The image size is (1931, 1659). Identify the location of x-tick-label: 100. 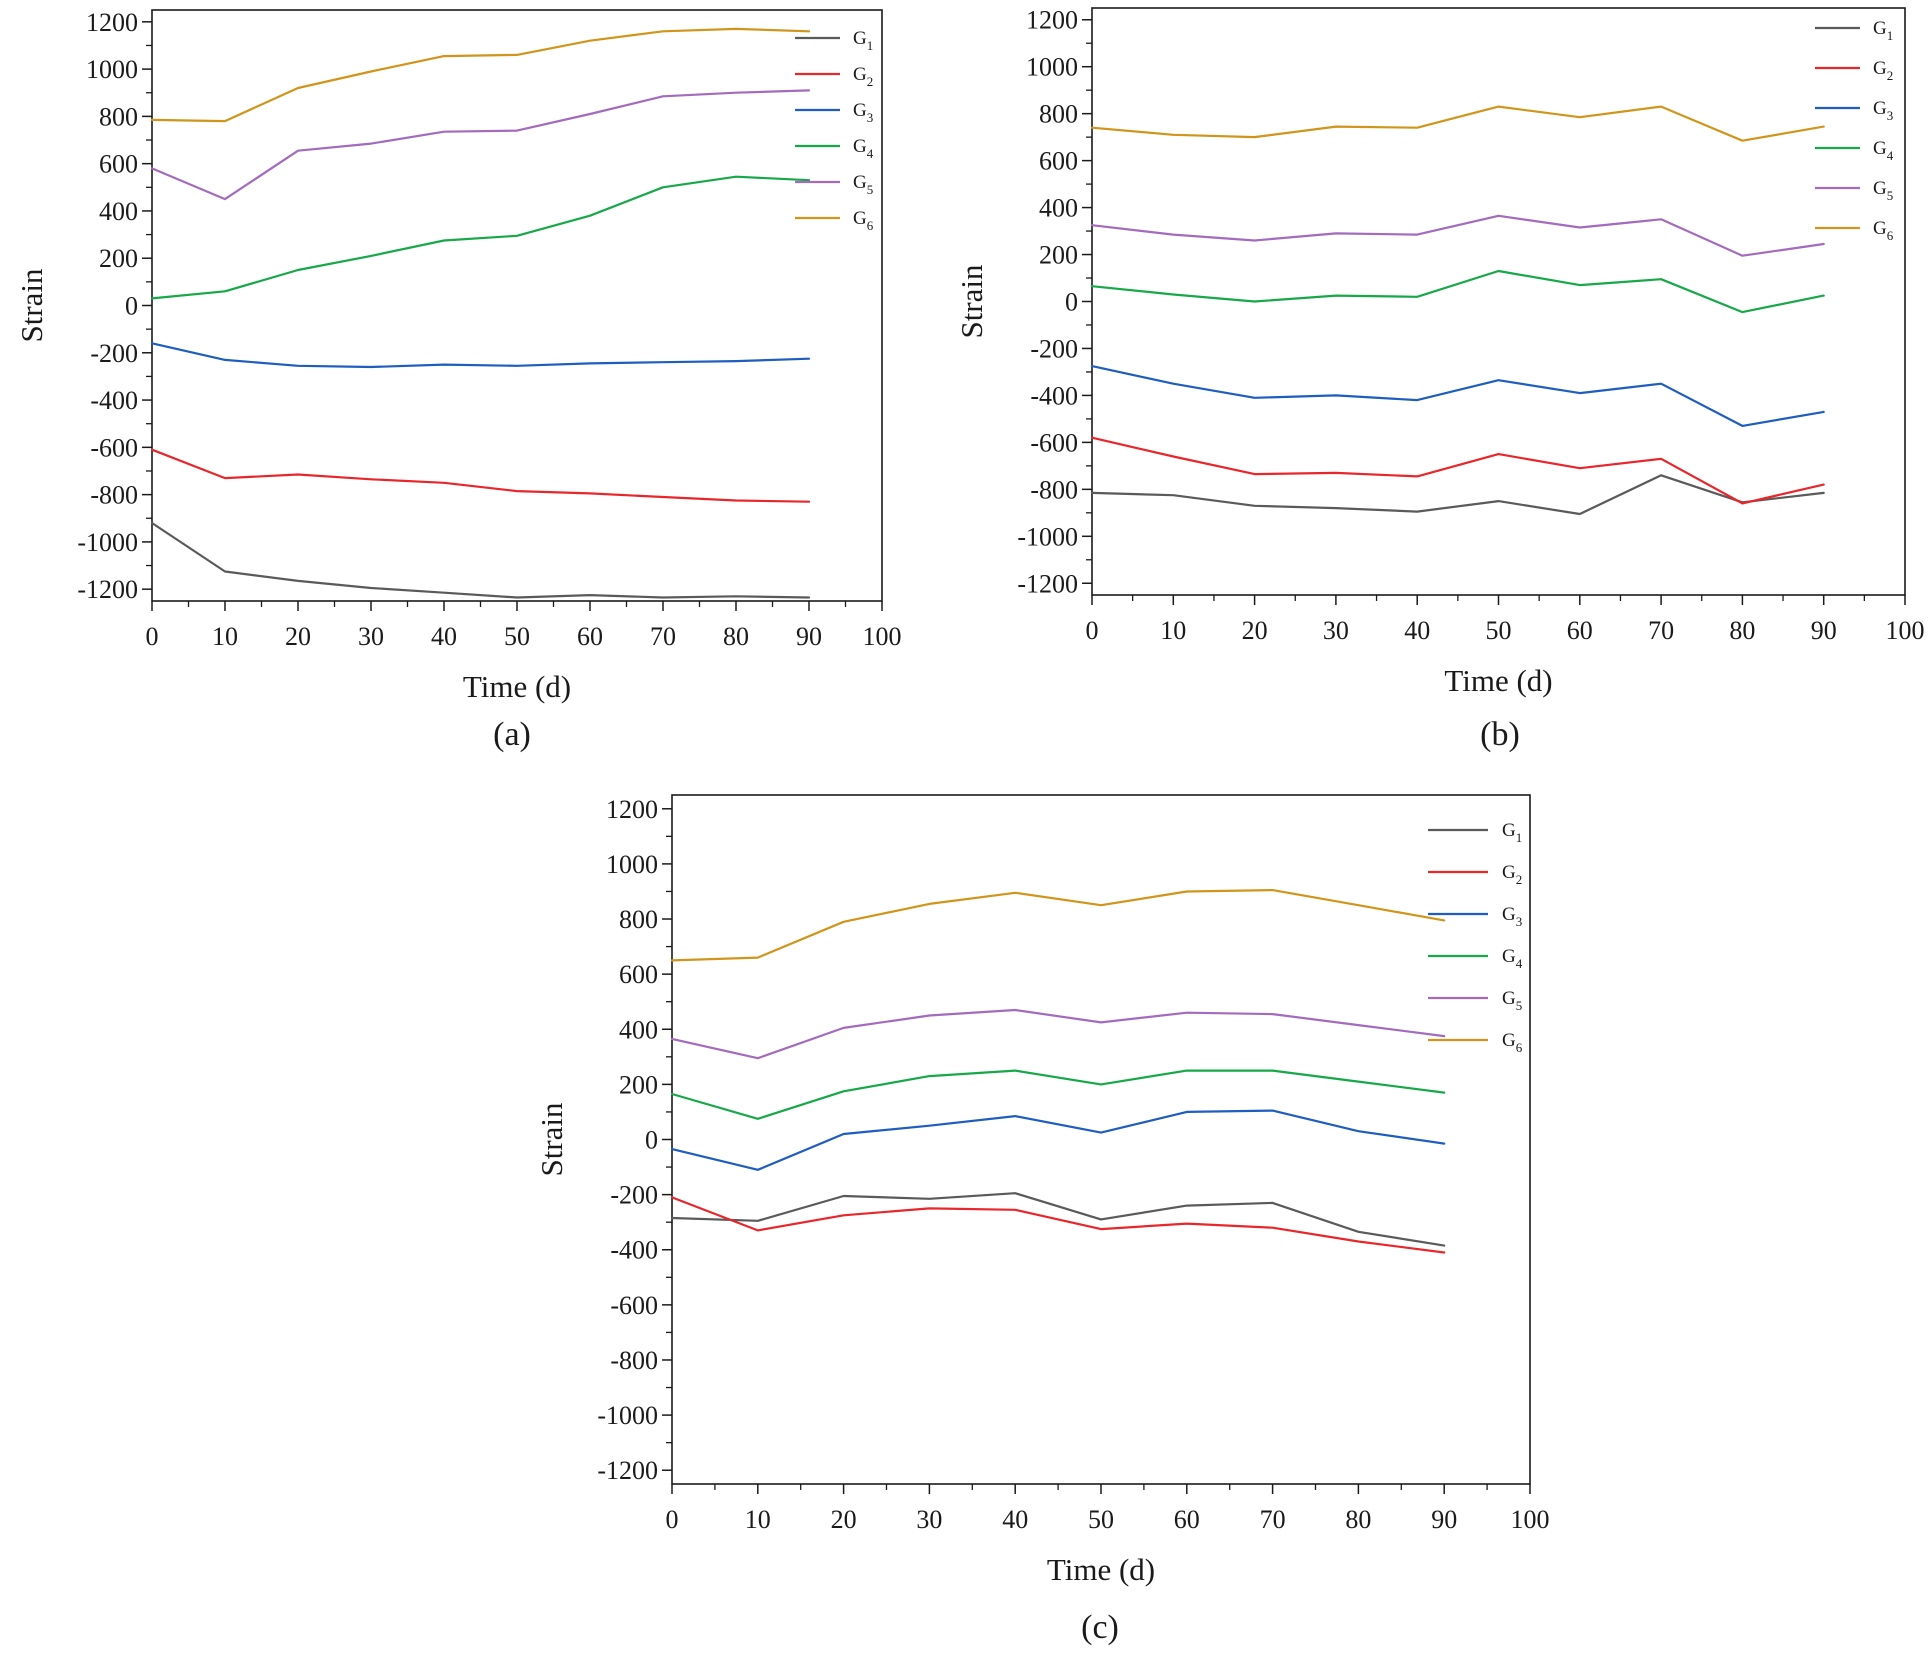
(1530, 1519).